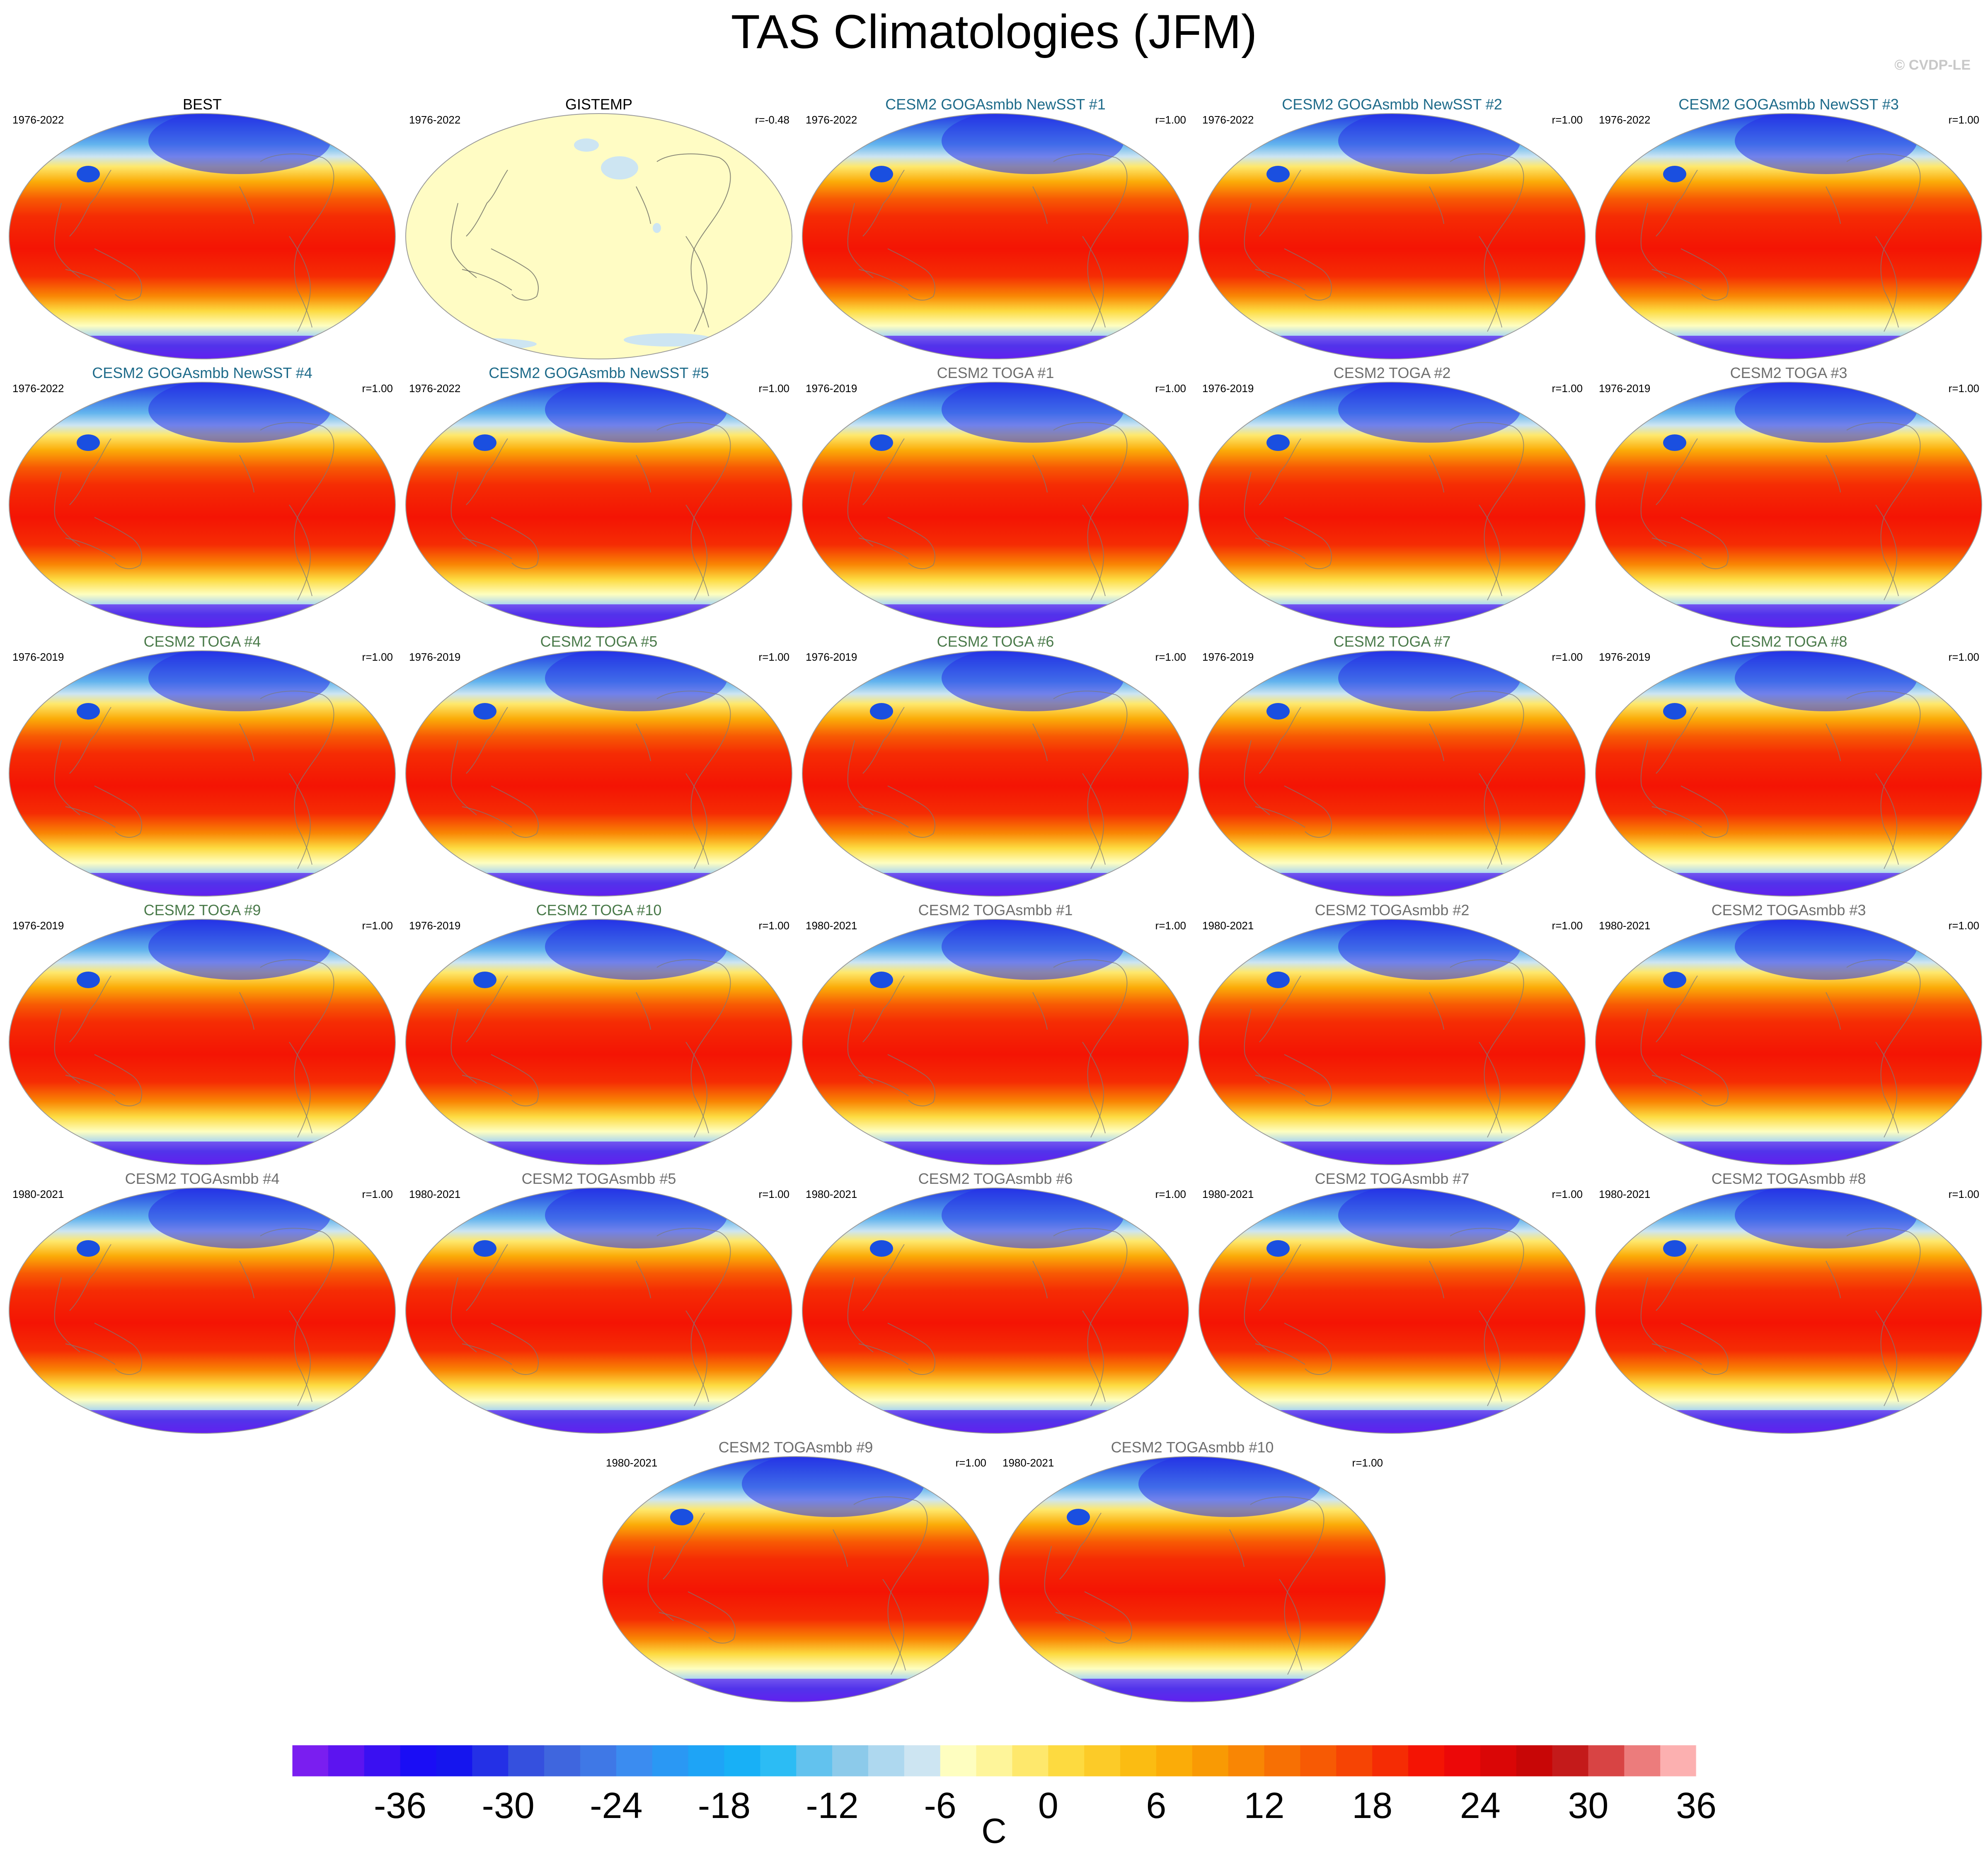 The image size is (1988, 1864). What do you see at coordinates (599, 910) in the screenshot?
I see `panel-title: CESM2 TOGA #10` at bounding box center [599, 910].